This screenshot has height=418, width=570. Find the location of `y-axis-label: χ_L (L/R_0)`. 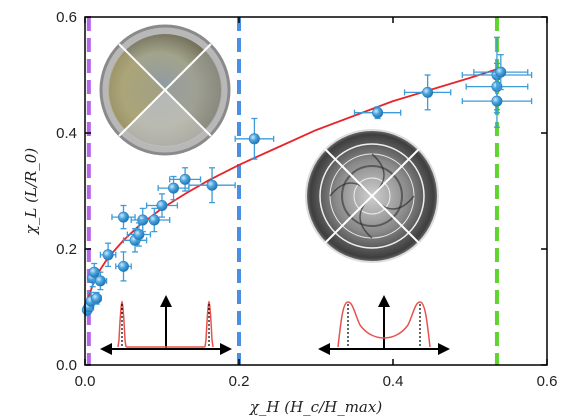

y-axis-label: χ_L (L/R_0) is located at coordinates (31, 192).